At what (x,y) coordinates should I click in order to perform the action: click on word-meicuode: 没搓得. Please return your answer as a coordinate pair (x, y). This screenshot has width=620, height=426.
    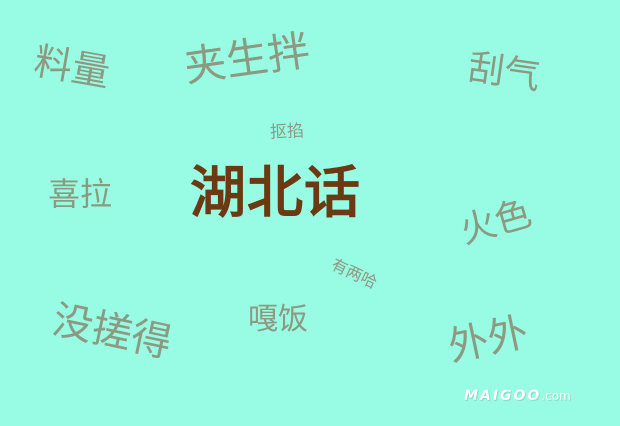
    Looking at the image, I should click on (112, 332).